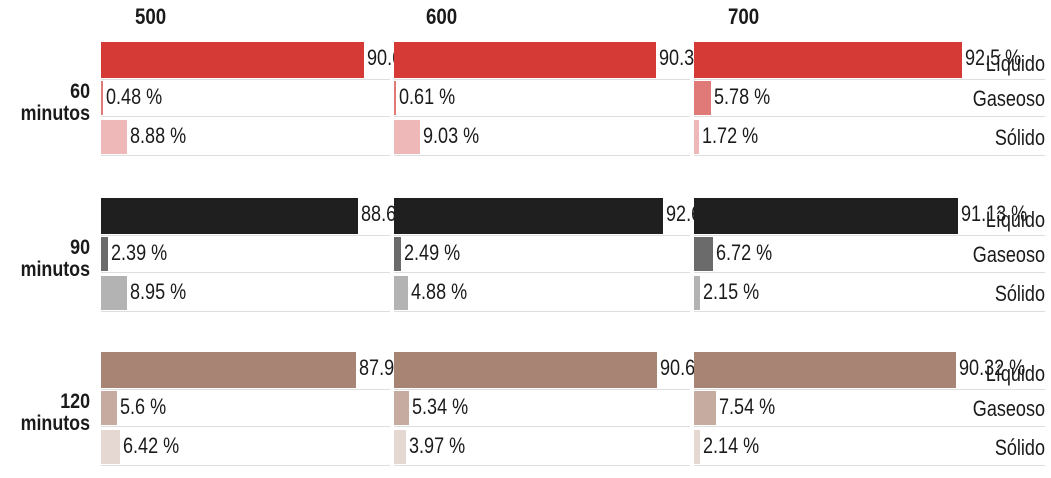 This screenshot has width=1051, height=478. Describe the element at coordinates (744, 16) in the screenshot. I see `column-header-700: 700` at that location.